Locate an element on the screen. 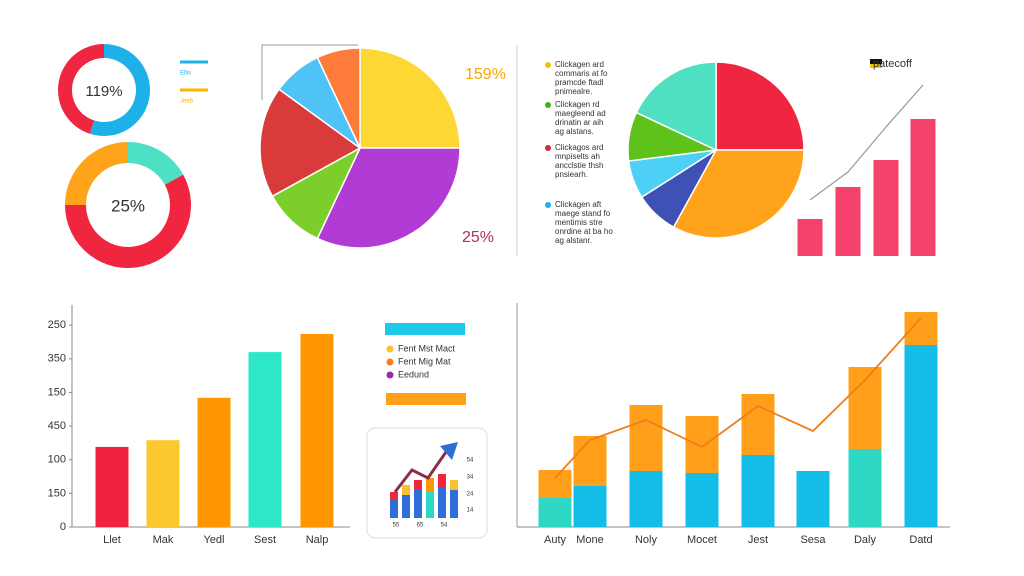 This screenshot has width=1024, height=576. frame-line is located at coordinates (309, 72).